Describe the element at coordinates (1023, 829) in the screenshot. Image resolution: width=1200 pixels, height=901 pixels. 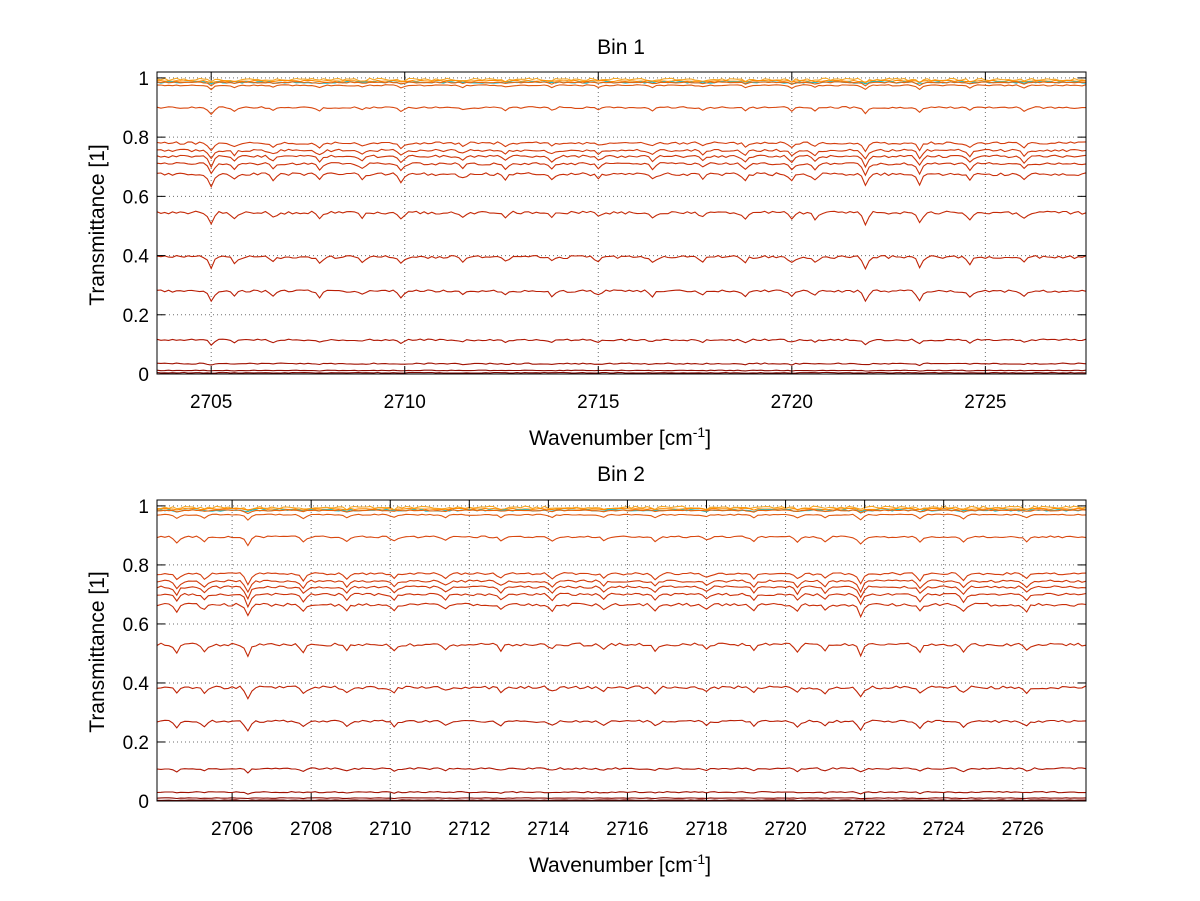
I see `x-tick-label: 2726` at that location.